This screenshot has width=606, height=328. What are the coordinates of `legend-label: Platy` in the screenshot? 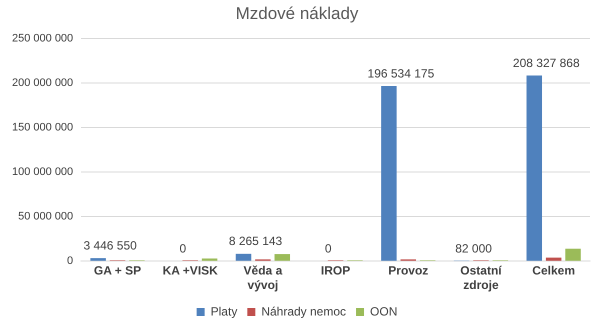 It's located at (224, 311).